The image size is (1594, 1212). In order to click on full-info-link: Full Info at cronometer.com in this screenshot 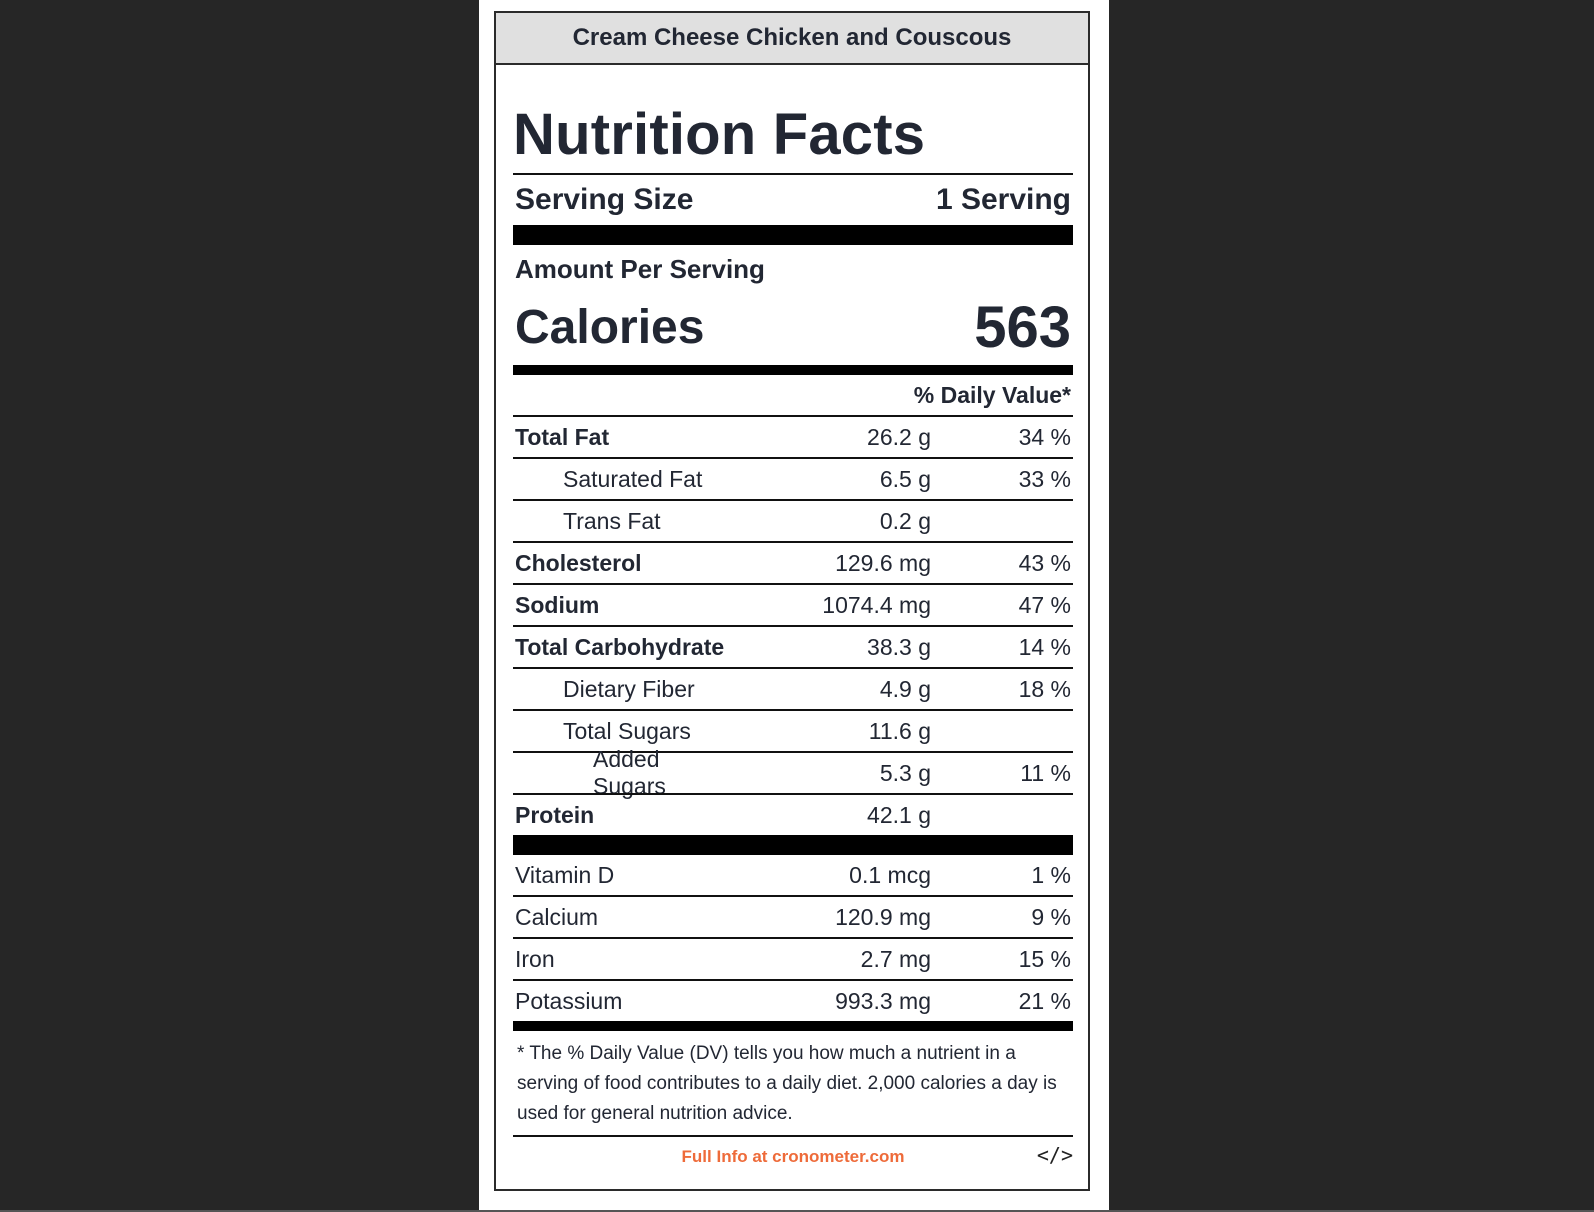, I will do `click(793, 1156)`.